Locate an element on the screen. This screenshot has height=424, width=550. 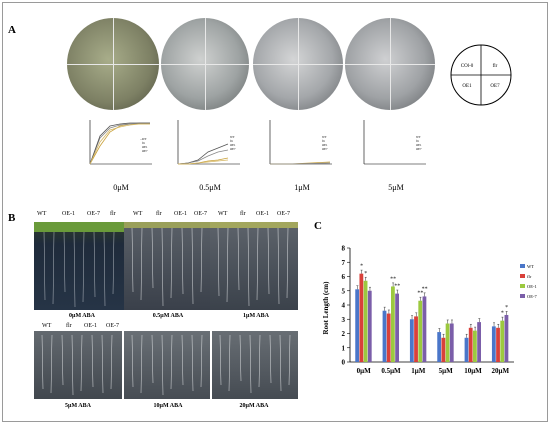
layout-q4: OE7 is located at coordinates (495, 86).